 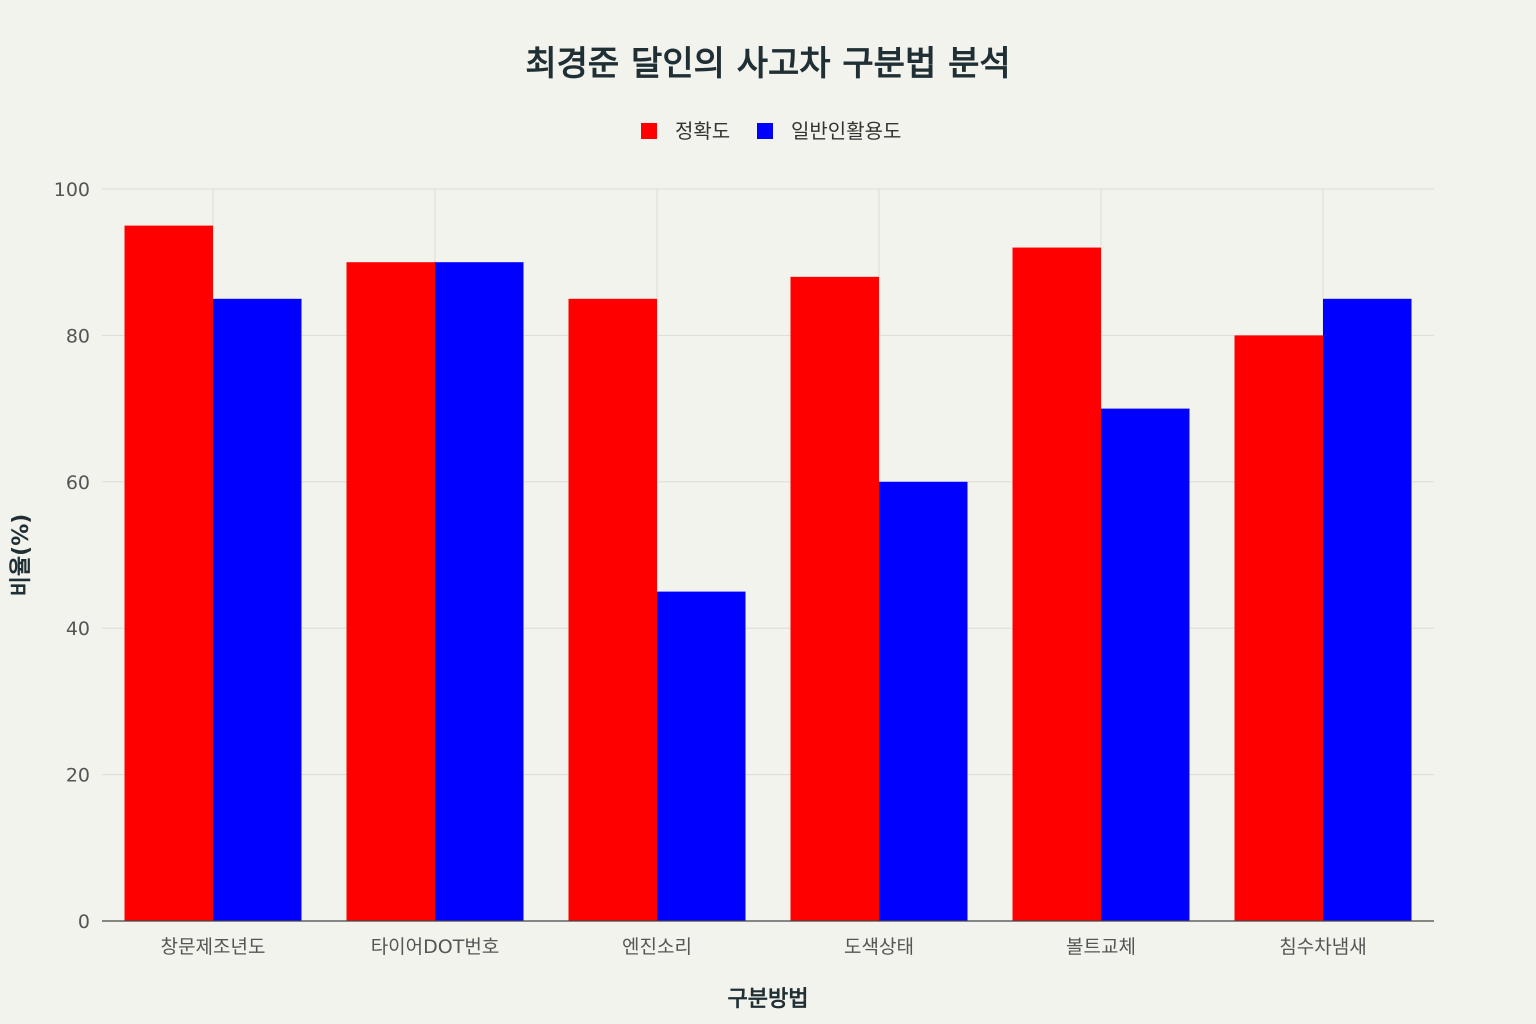 What do you see at coordinates (72, 556) in the screenshot?
I see `y-axis-ticks: 0 20 40 60 80 100` at bounding box center [72, 556].